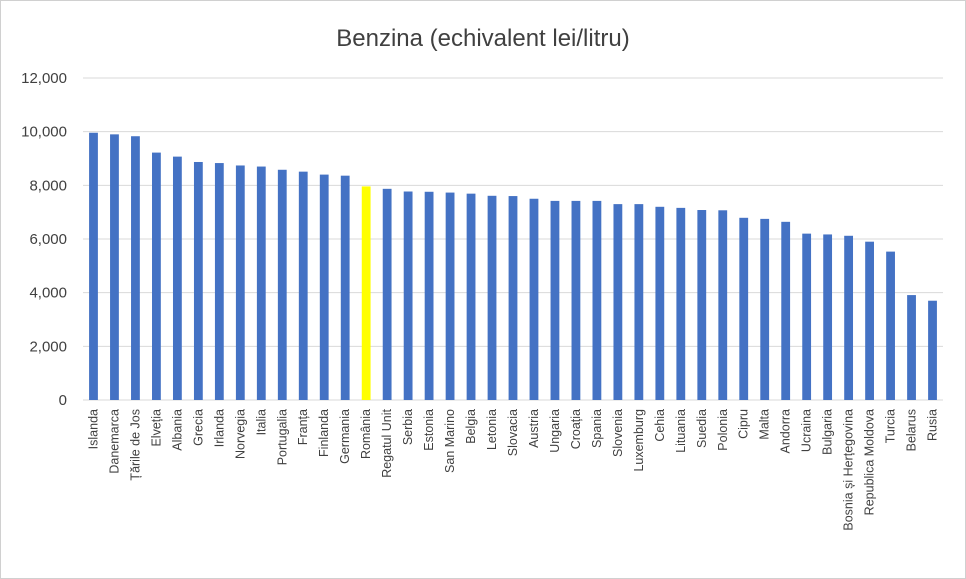  I want to click on x-tick-label: Elveția, so click(156, 428).